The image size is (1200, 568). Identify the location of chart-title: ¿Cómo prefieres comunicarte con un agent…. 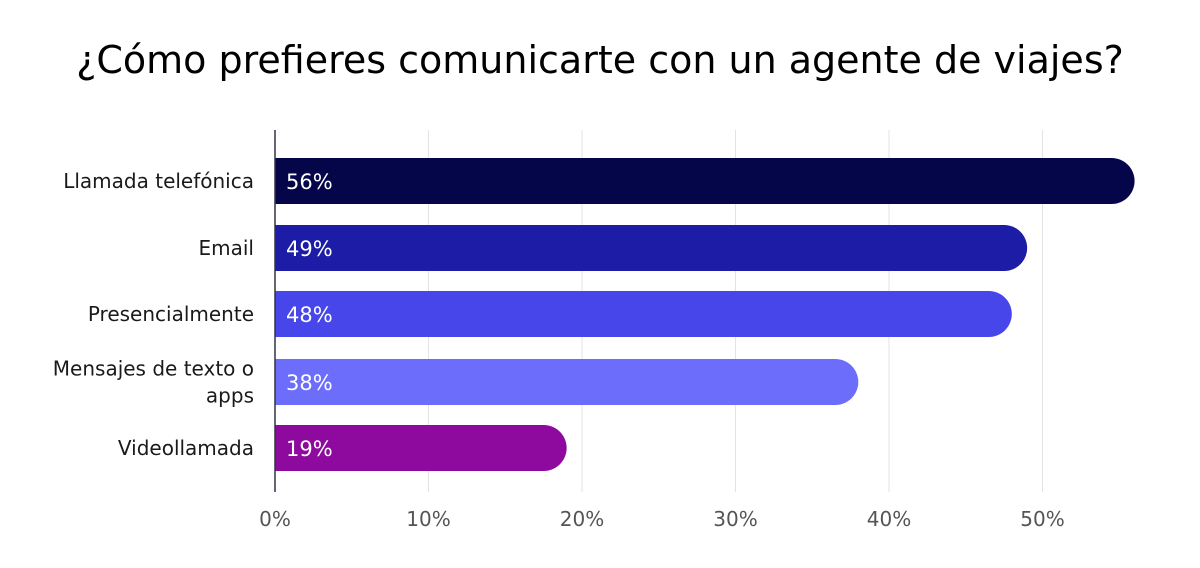
(600, 60).